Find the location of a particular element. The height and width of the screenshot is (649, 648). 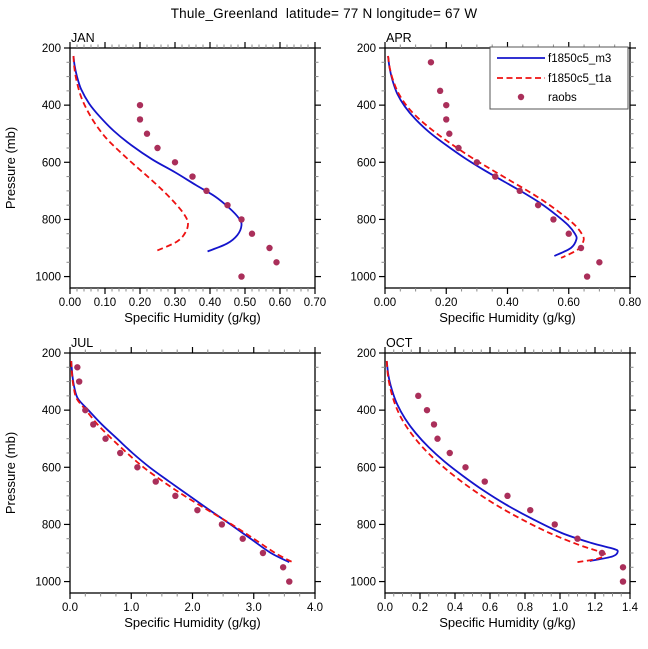

legend-marker-sample is located at coordinates (521, 97).